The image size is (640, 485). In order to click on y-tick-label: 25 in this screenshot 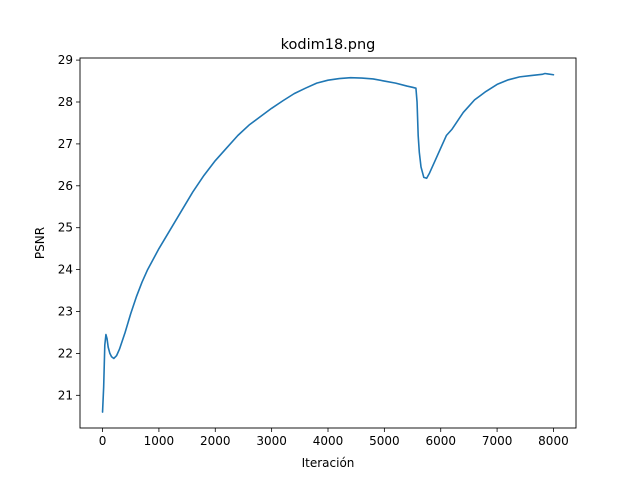, I will do `click(65, 228)`.